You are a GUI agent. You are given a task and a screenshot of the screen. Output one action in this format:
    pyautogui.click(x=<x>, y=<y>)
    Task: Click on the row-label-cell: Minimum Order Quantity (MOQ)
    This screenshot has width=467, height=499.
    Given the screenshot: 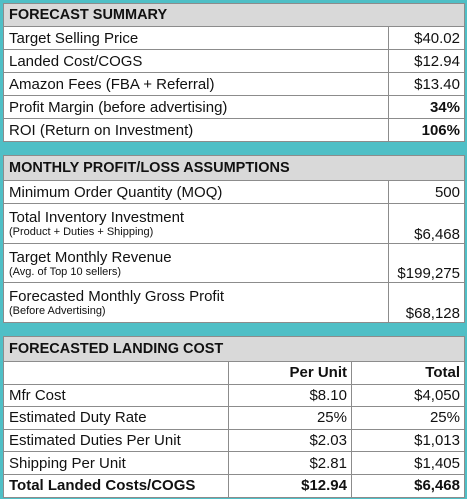 What is the action you would take?
    pyautogui.click(x=196, y=192)
    